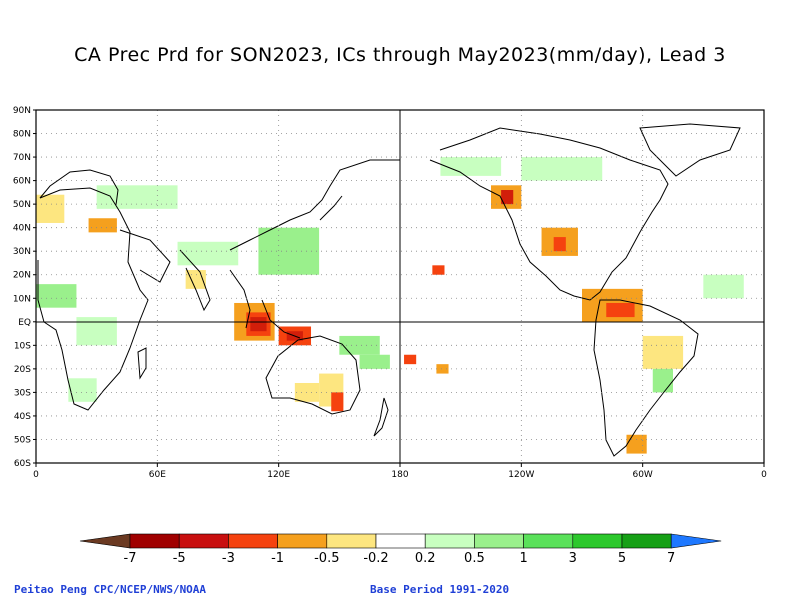 The width and height of the screenshot is (800, 600). What do you see at coordinates (22, 370) in the screenshot?
I see `lat-tick-label: 20S` at bounding box center [22, 370].